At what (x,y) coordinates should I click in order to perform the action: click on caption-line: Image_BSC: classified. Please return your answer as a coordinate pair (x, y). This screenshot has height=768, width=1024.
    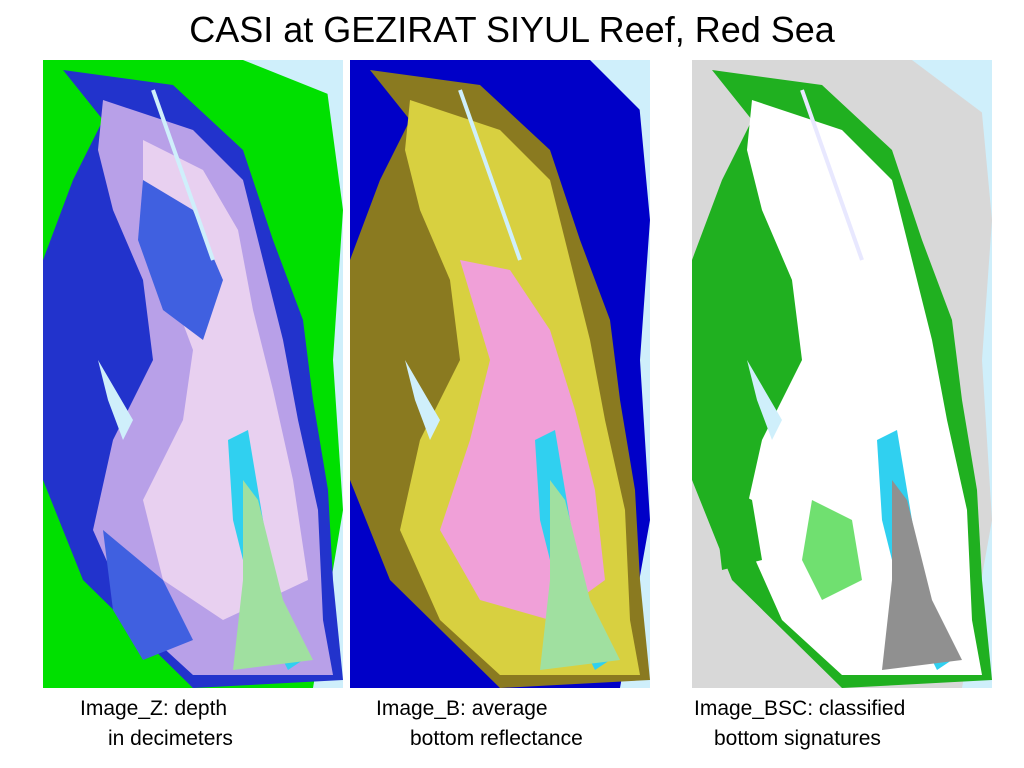
    Looking at the image, I should click on (800, 708).